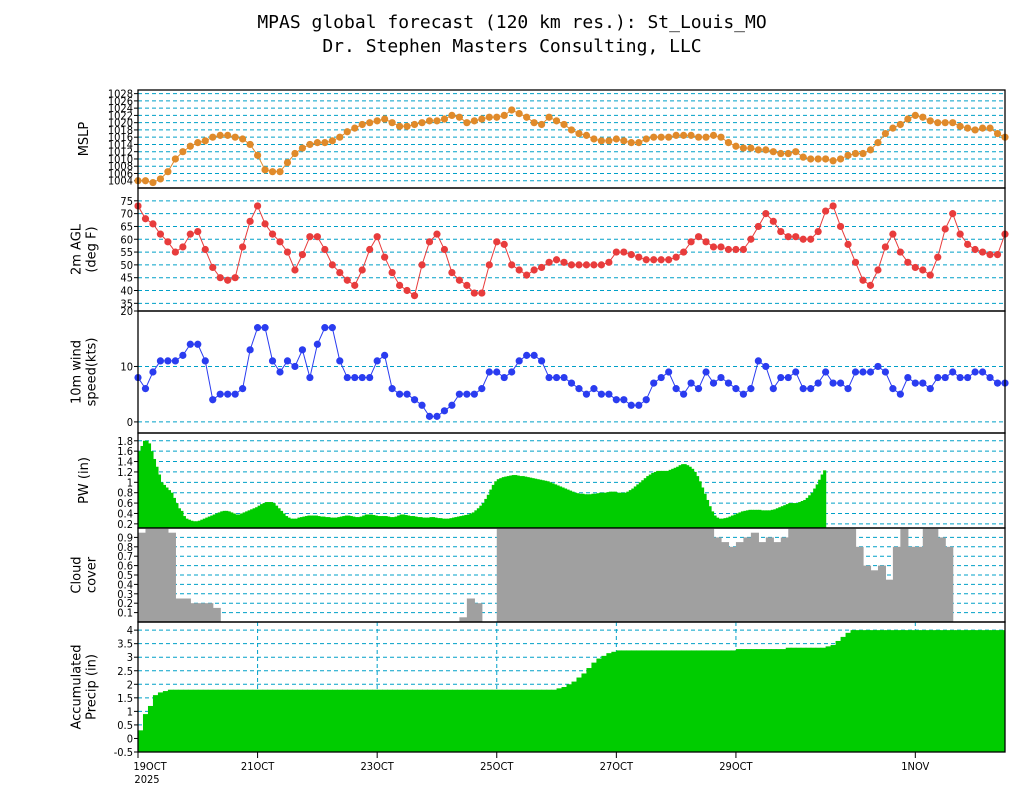  I want to click on ytick-label: 10, so click(126, 366).